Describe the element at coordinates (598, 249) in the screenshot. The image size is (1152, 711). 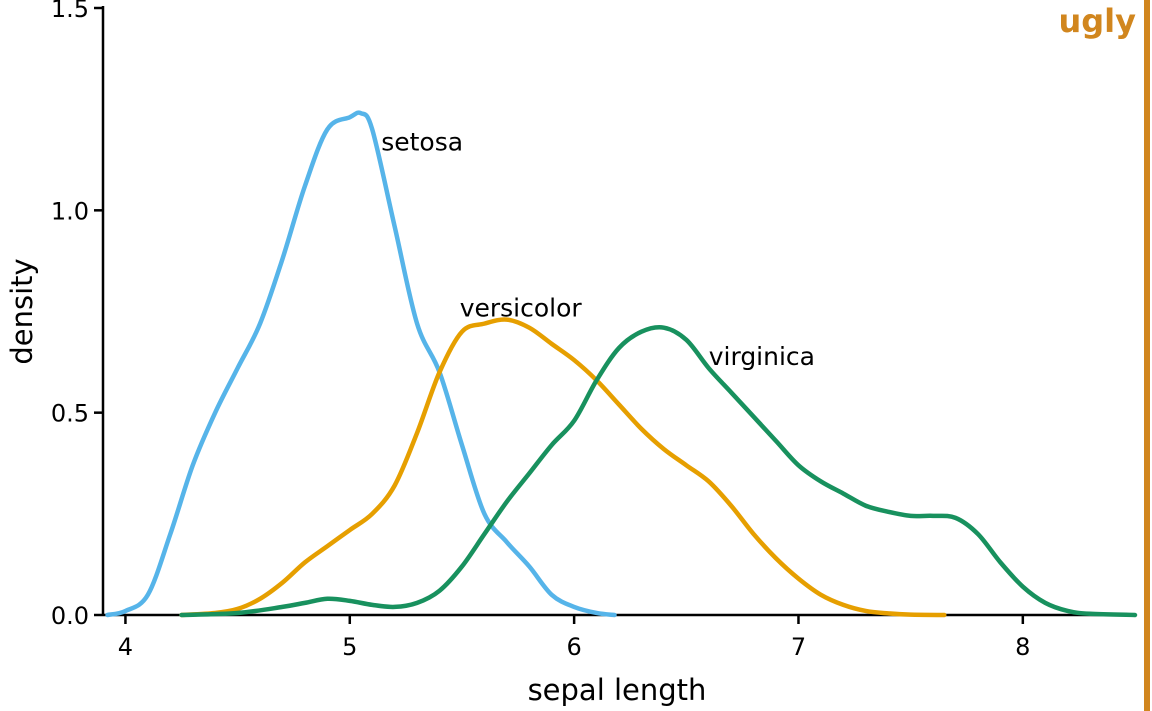
I see `series-labels: setosa versicolor virginica` at that location.